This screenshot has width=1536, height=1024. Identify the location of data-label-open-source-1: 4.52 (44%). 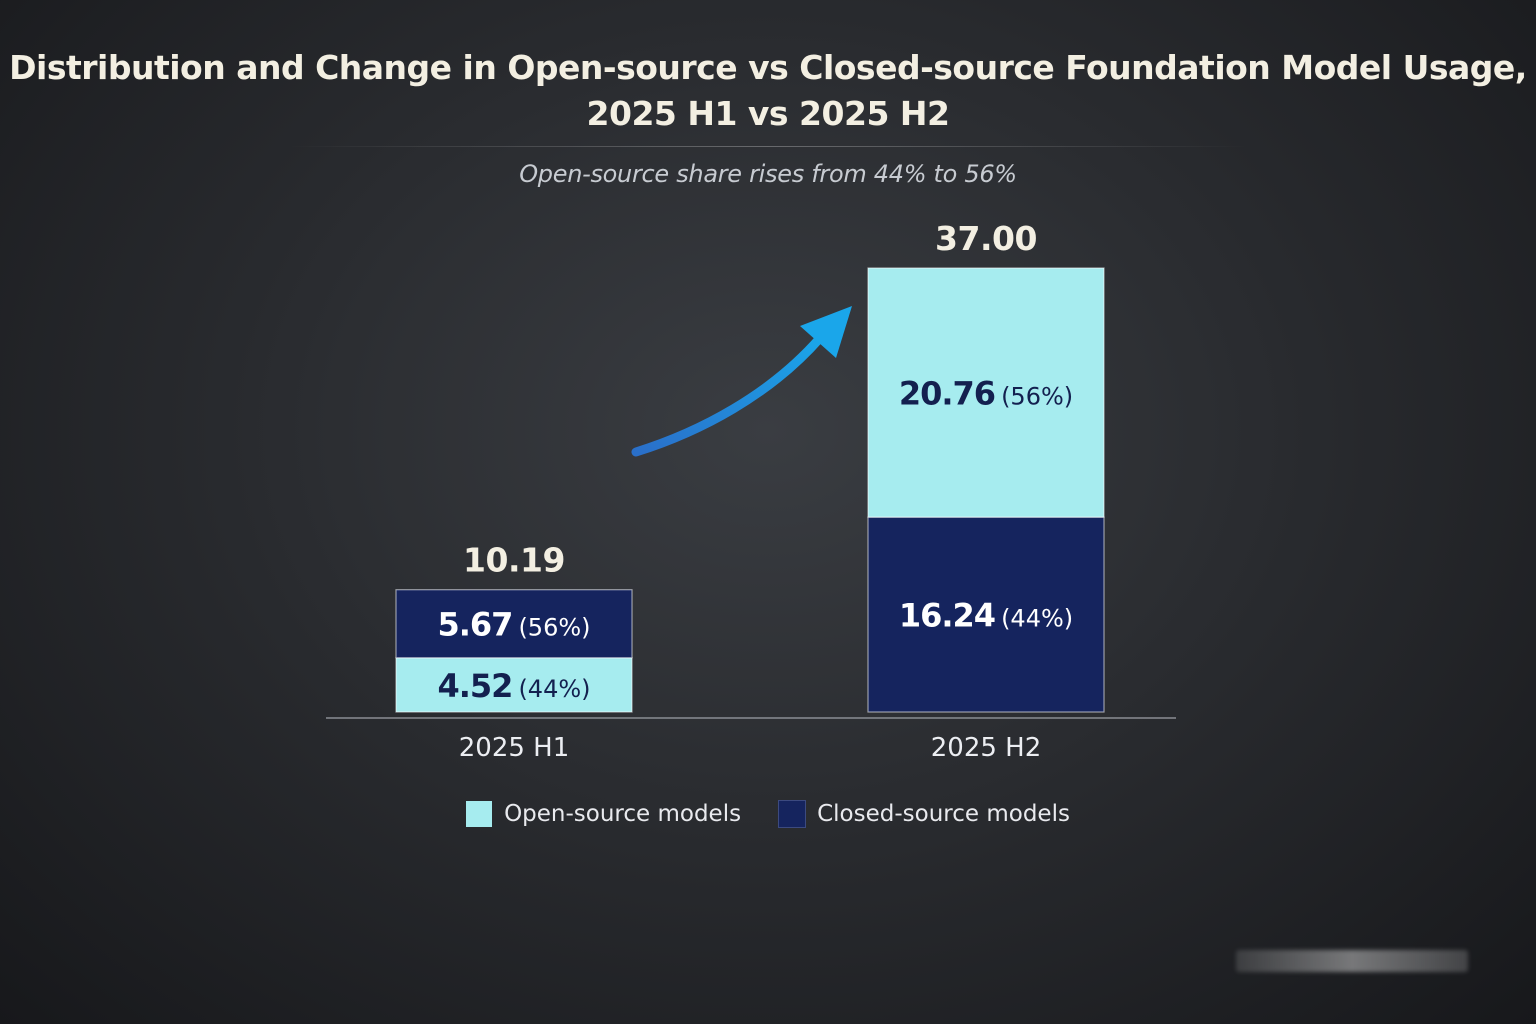
(513, 686).